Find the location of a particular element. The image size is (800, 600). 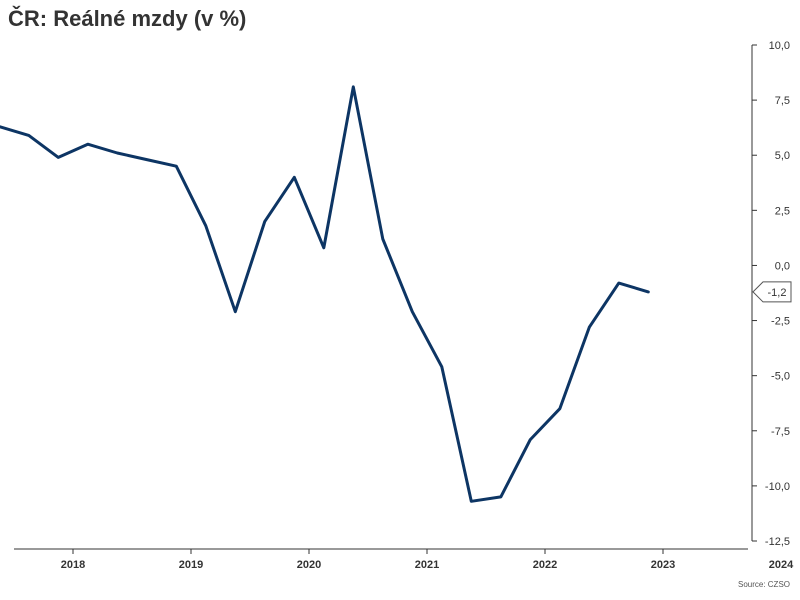

y-tick-label: 5,0 is located at coordinates (782, 156).